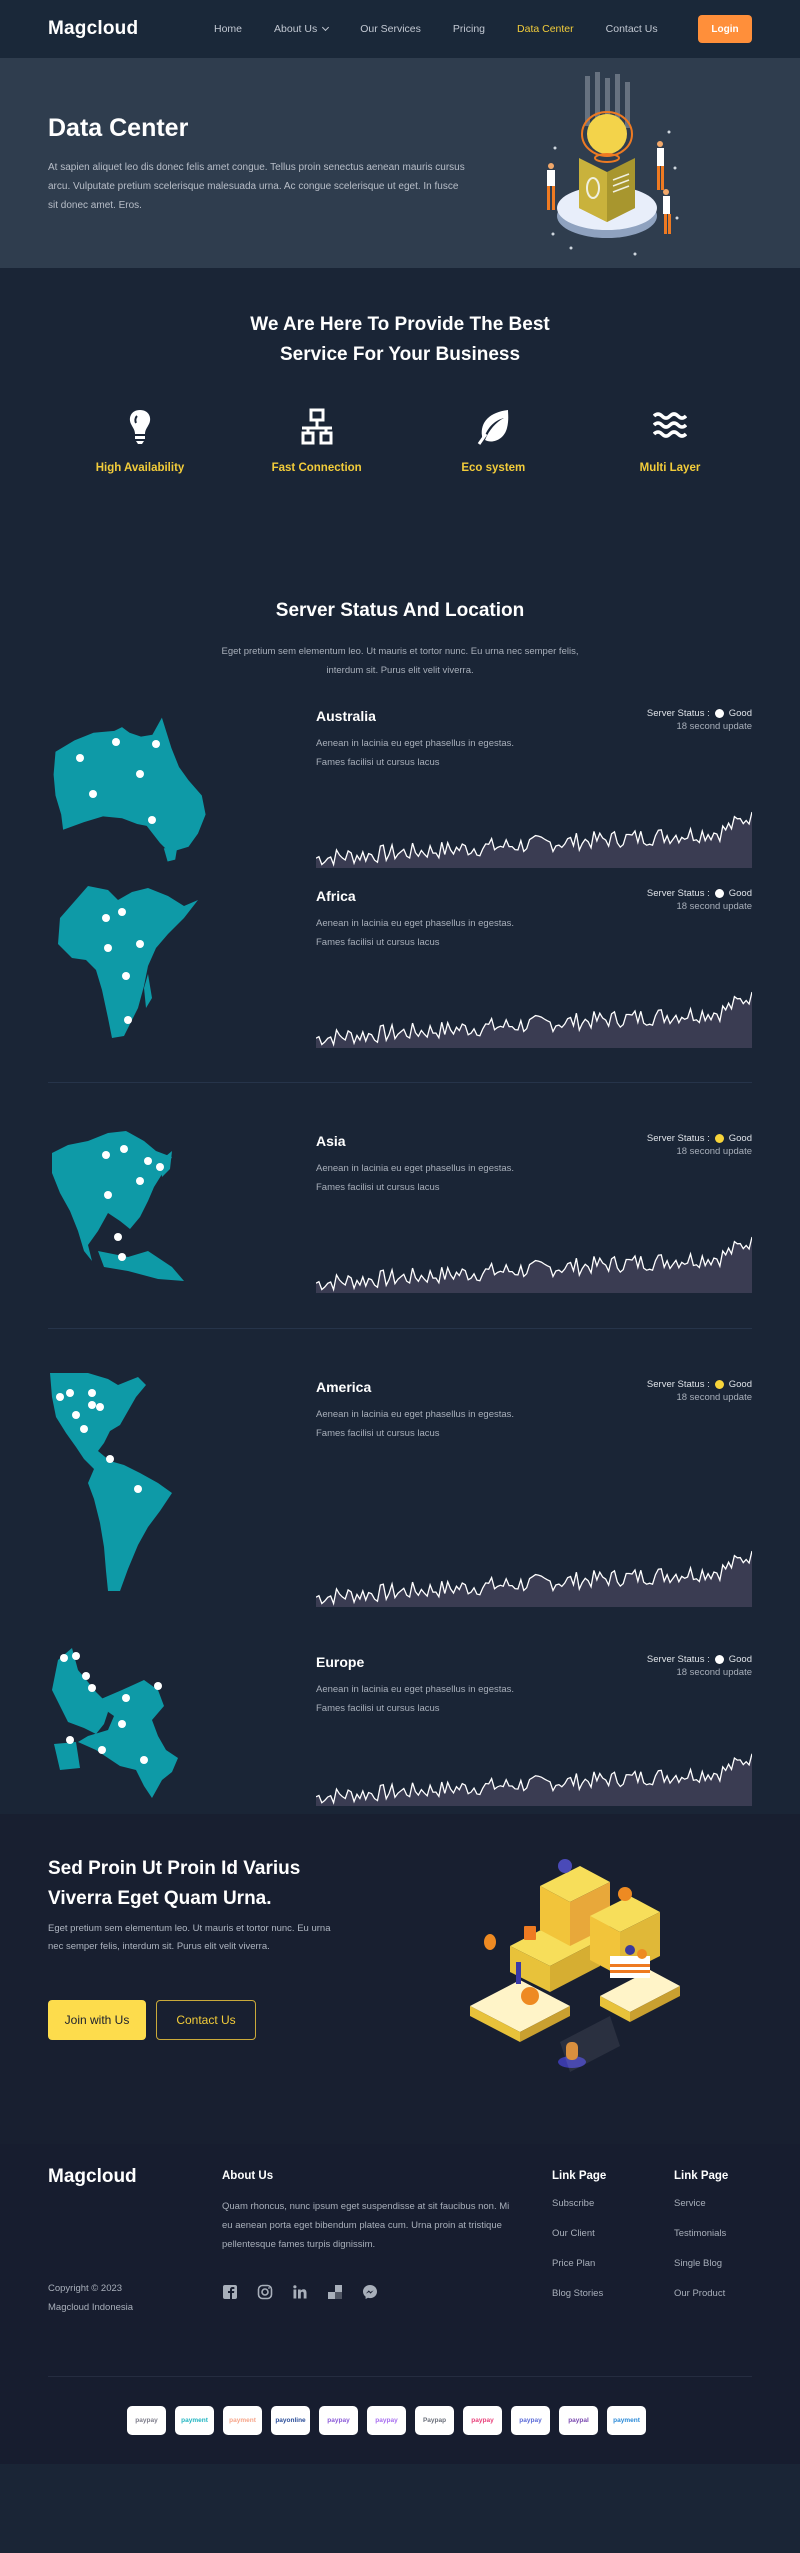 The image size is (800, 2553). What do you see at coordinates (690, 2203) in the screenshot?
I see `footer-link-service: Service` at bounding box center [690, 2203].